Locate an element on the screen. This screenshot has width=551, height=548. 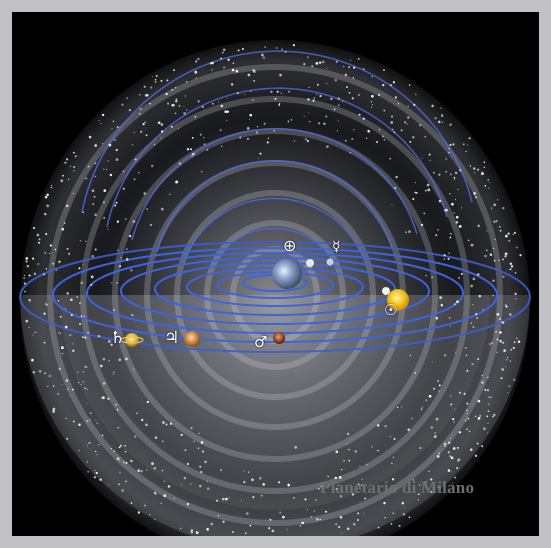
earth is located at coordinates (287, 274).